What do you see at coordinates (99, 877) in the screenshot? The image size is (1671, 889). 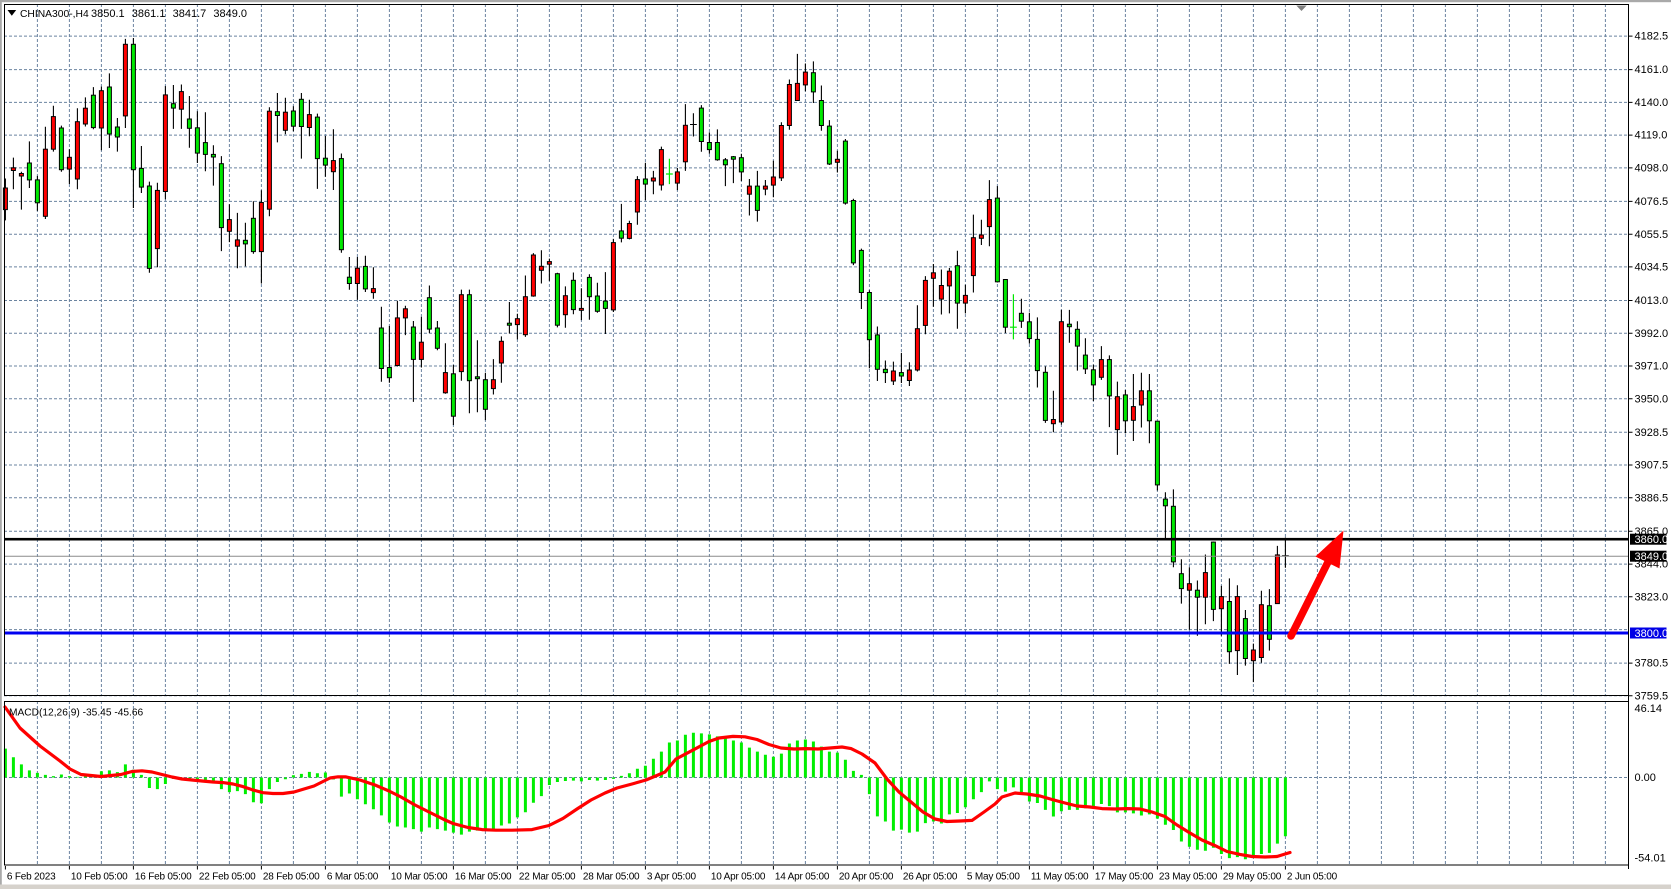 I see `svg-text: 10 Feb 05:00` at bounding box center [99, 877].